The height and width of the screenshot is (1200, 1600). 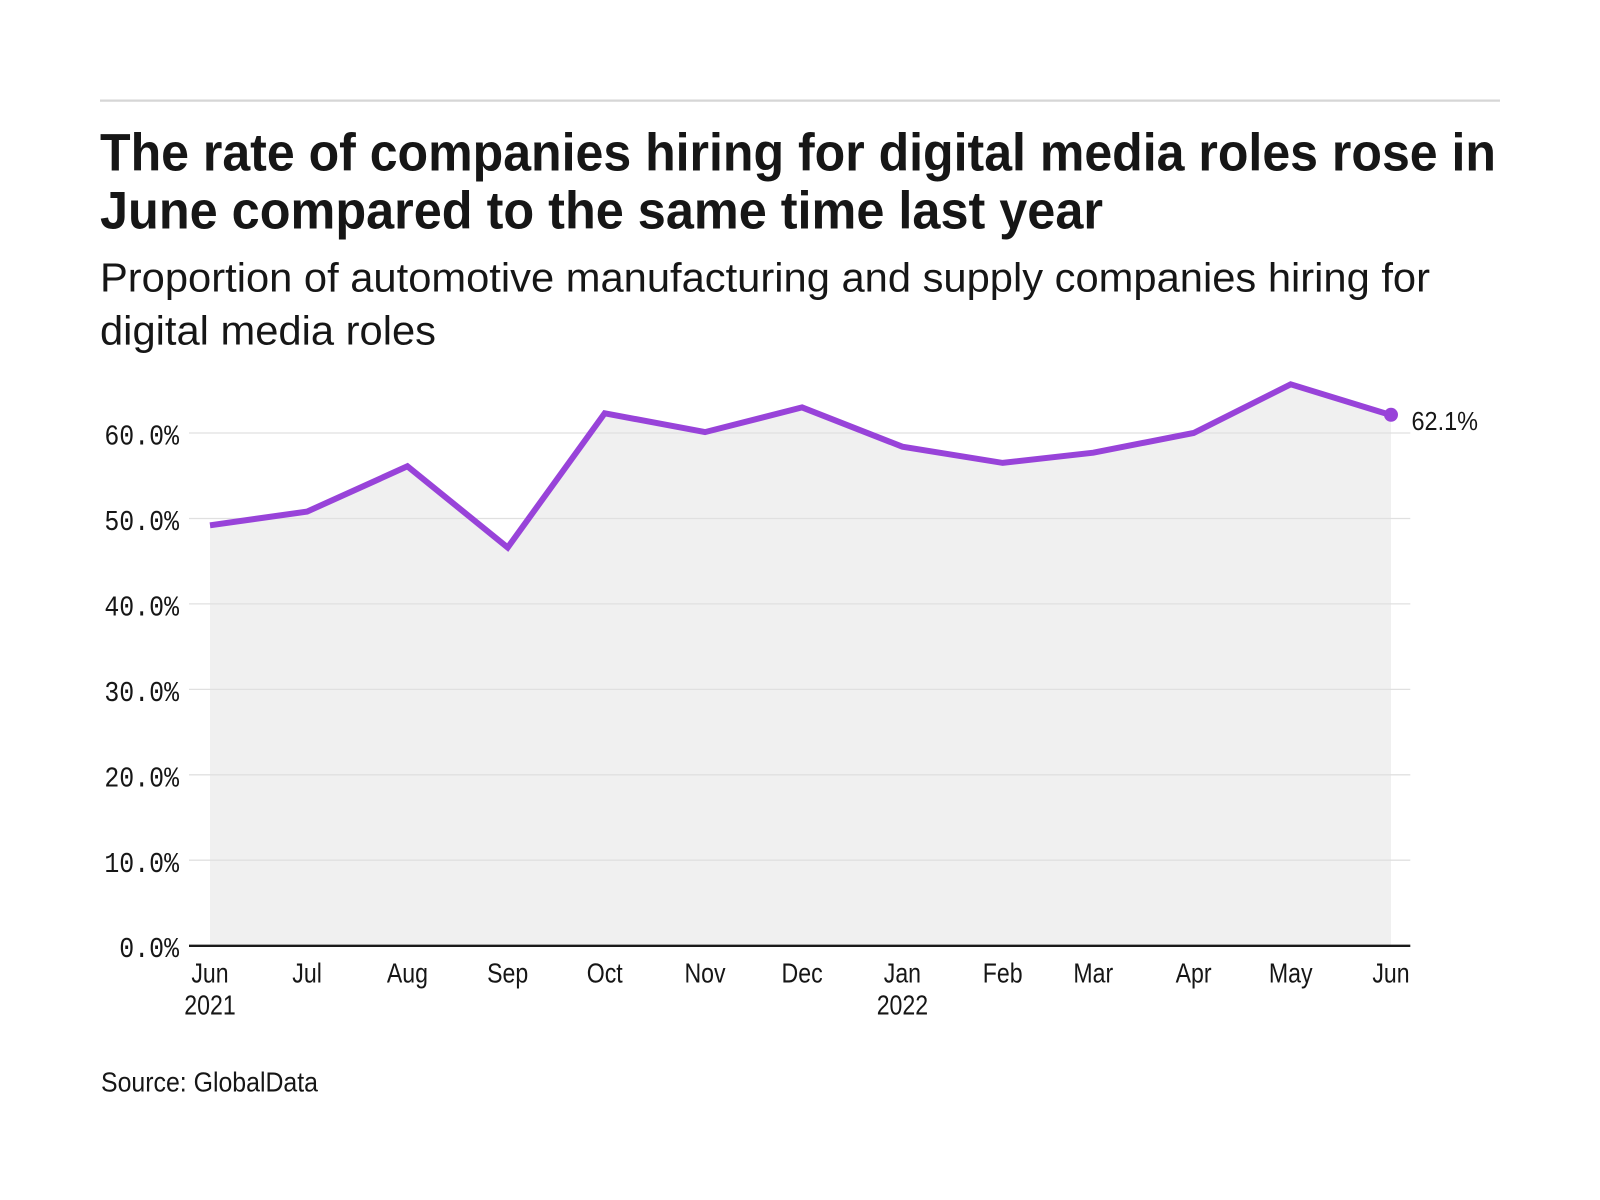 What do you see at coordinates (268, 331) in the screenshot?
I see `svg-text: digital media roles` at bounding box center [268, 331].